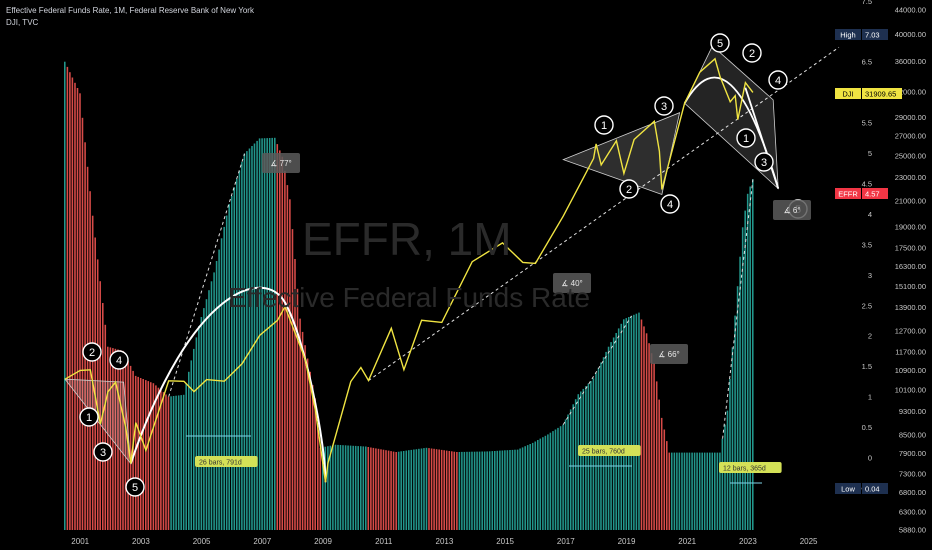  I want to click on range-ruler-2-label: 12 bars, 365d, so click(744, 469).